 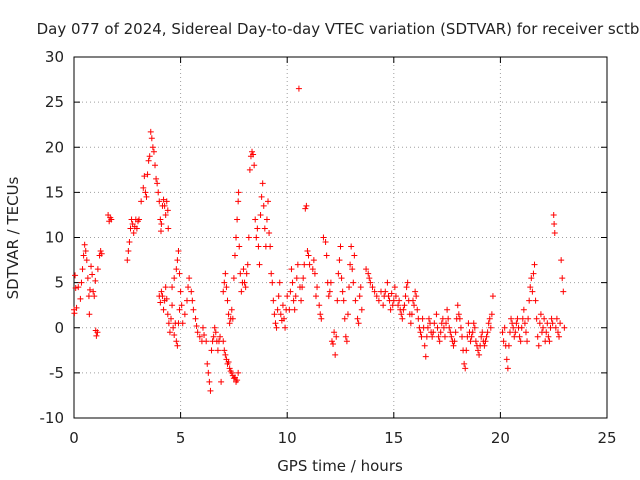 I want to click on x-tick-label: 5, so click(x=181, y=438).